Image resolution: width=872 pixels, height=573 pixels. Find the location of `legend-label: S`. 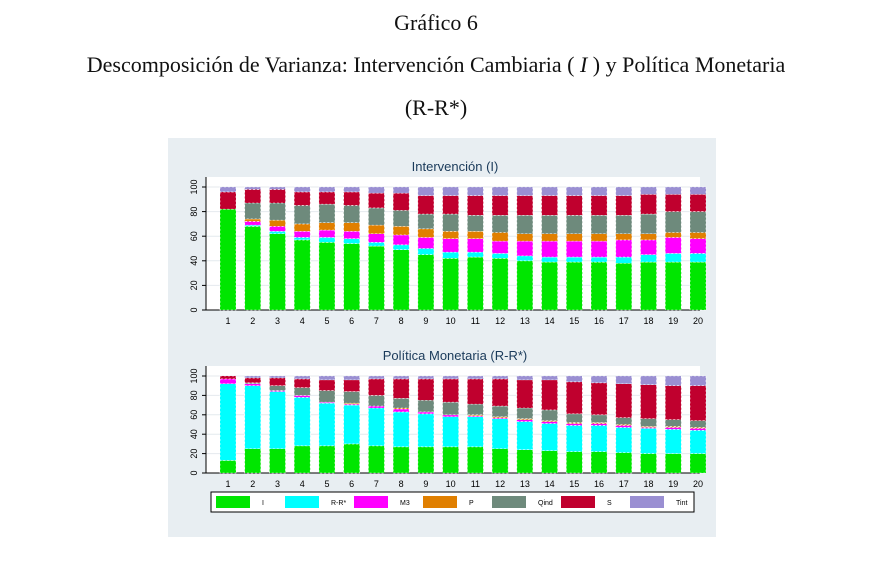

legend-label: S is located at coordinates (609, 503).